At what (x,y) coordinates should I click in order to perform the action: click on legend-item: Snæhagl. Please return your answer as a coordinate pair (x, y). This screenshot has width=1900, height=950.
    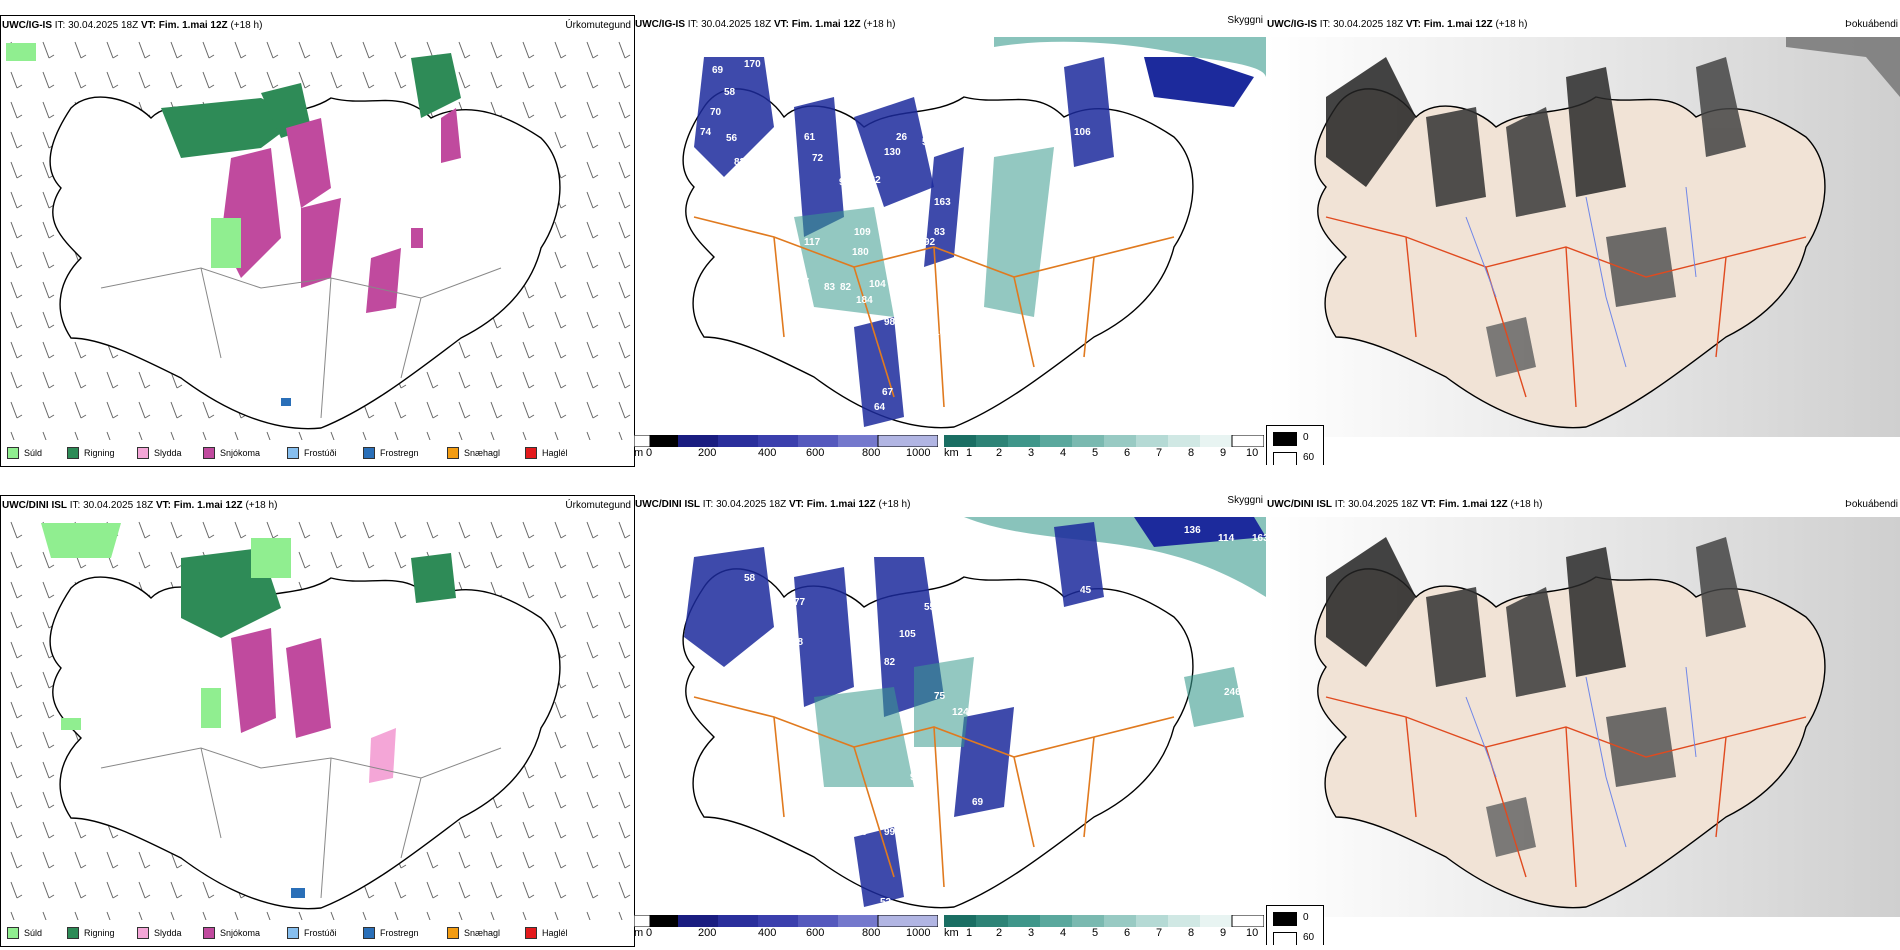
    Looking at the image, I should click on (473, 933).